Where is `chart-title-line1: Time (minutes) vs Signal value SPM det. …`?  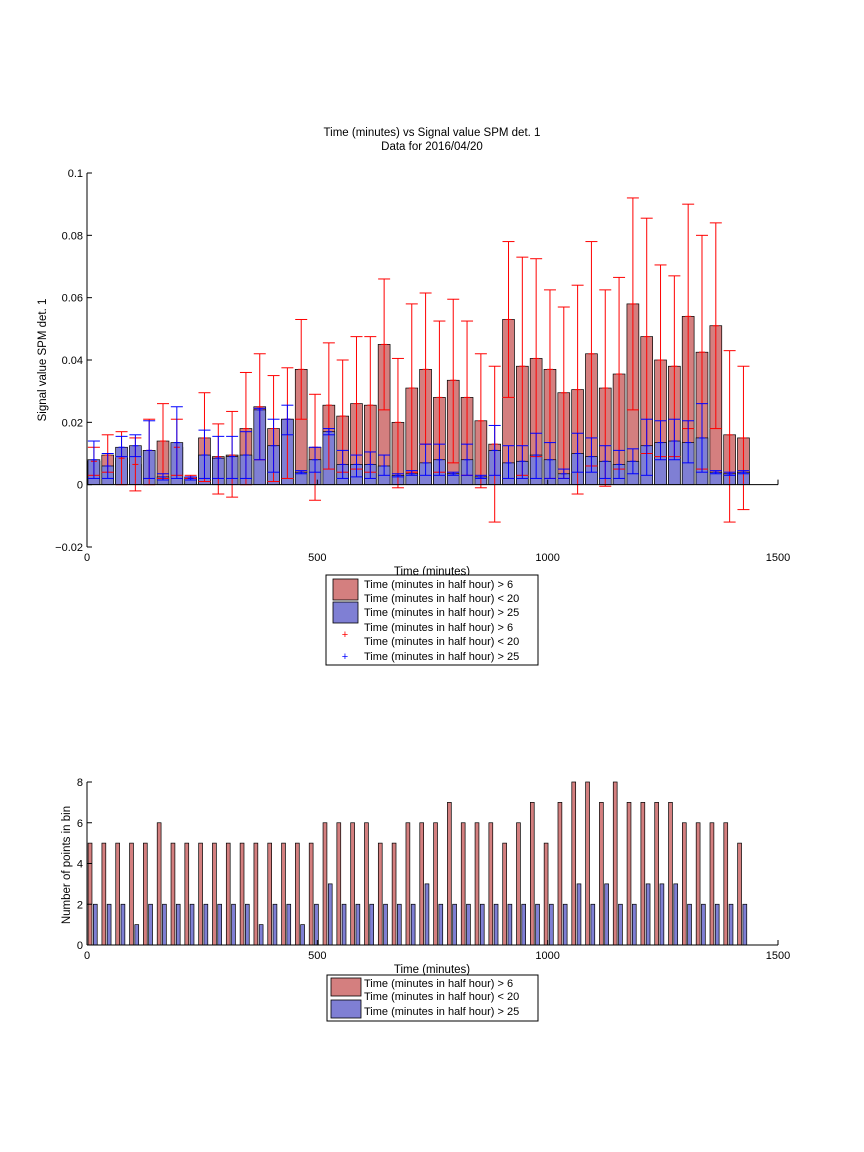 chart-title-line1: Time (minutes) vs Signal value SPM det. … is located at coordinates (432, 133).